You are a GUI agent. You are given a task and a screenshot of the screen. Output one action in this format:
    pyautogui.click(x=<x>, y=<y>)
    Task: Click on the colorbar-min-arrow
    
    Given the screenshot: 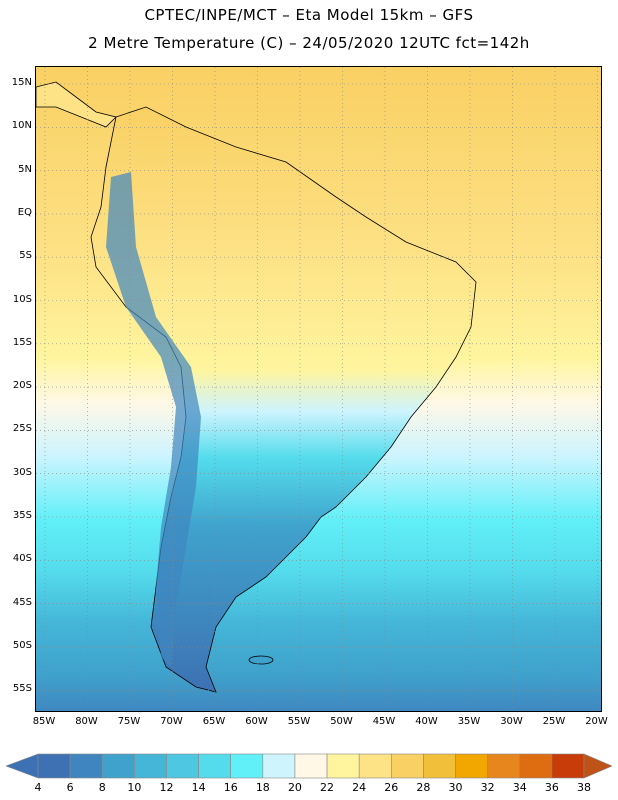 What is the action you would take?
    pyautogui.click(x=22, y=766)
    